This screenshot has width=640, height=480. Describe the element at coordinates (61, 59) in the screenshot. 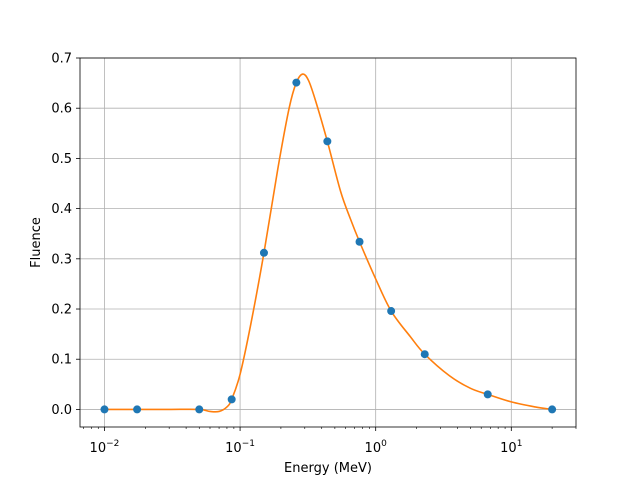

I see `y-tick-label: 0.7` at that location.